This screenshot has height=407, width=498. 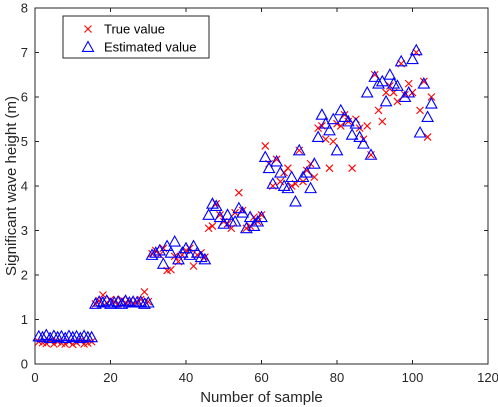 What do you see at coordinates (487, 377) in the screenshot?
I see `x-tick-label: 120` at bounding box center [487, 377].